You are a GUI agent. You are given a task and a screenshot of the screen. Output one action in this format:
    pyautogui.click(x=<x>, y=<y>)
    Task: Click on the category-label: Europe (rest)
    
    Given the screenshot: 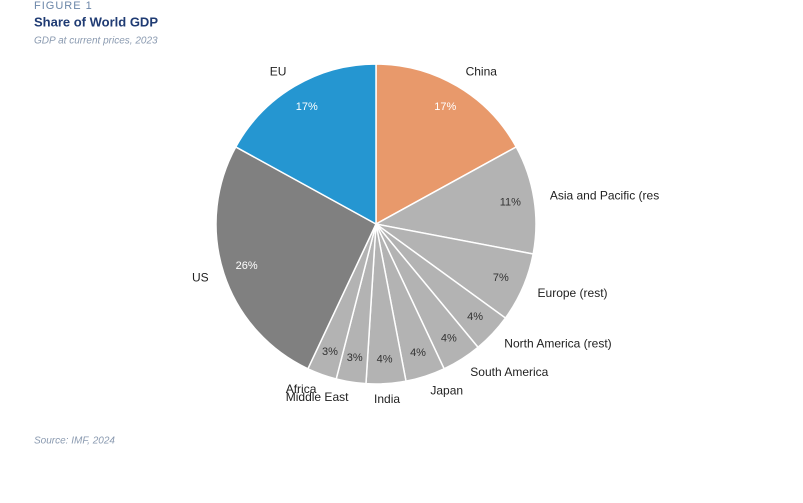 What is the action you would take?
    pyautogui.click(x=573, y=293)
    